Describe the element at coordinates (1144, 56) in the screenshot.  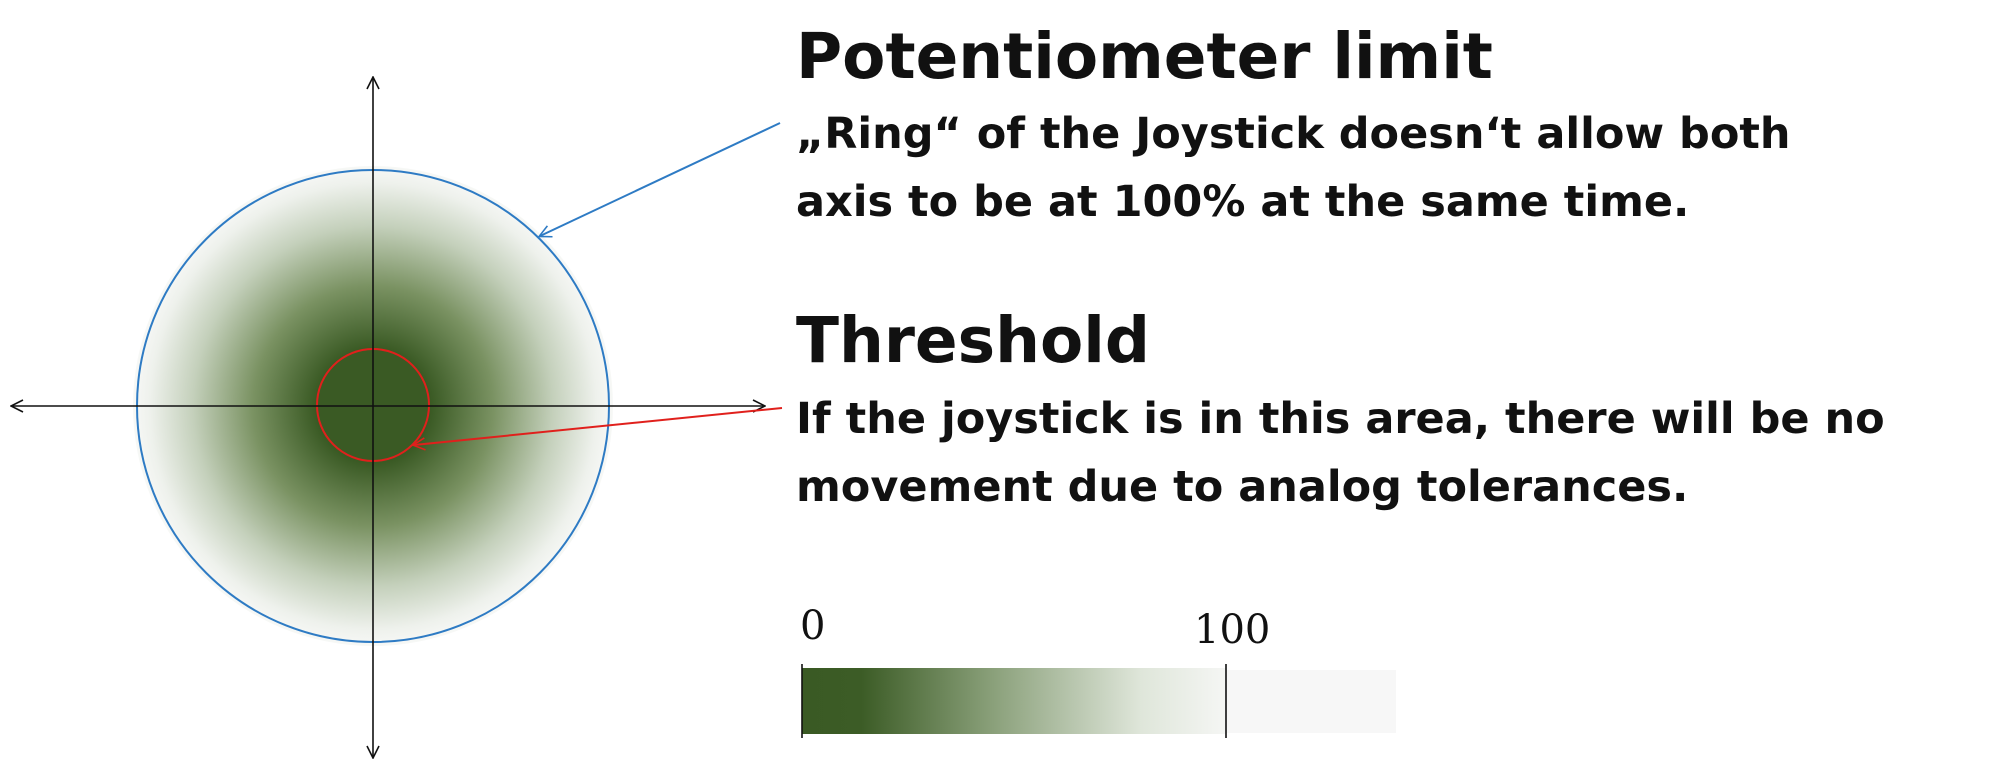
I see `potentiometer-limit-title: Potentiometer limit` at that location.